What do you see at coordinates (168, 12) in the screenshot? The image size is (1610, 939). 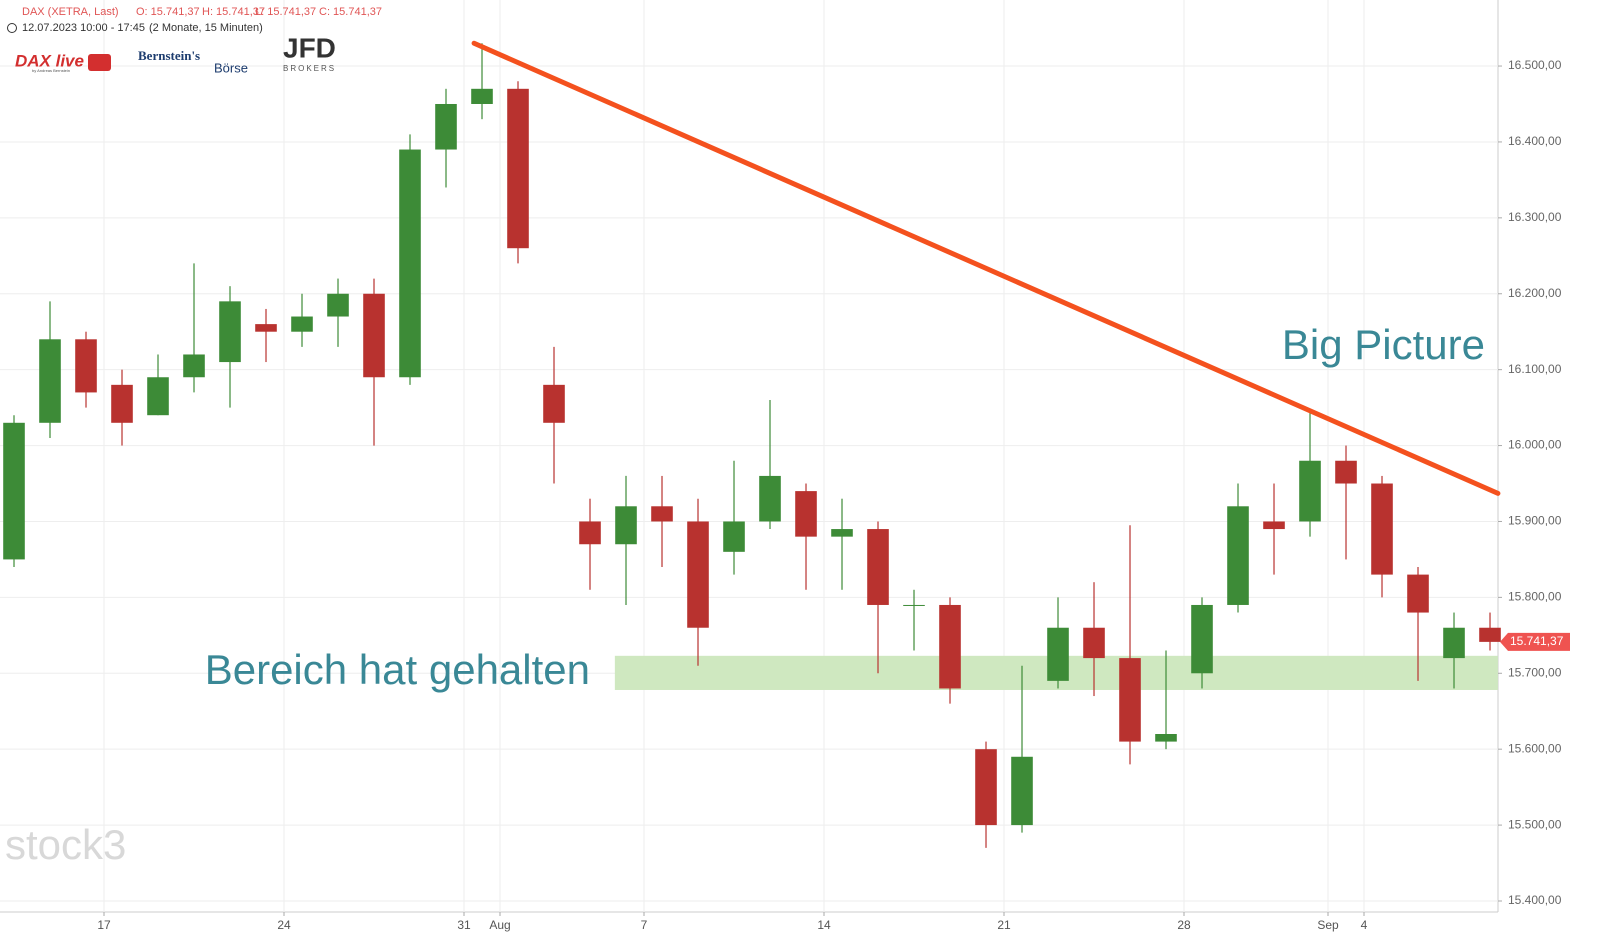 I see `open: O: 15.741,37` at bounding box center [168, 12].